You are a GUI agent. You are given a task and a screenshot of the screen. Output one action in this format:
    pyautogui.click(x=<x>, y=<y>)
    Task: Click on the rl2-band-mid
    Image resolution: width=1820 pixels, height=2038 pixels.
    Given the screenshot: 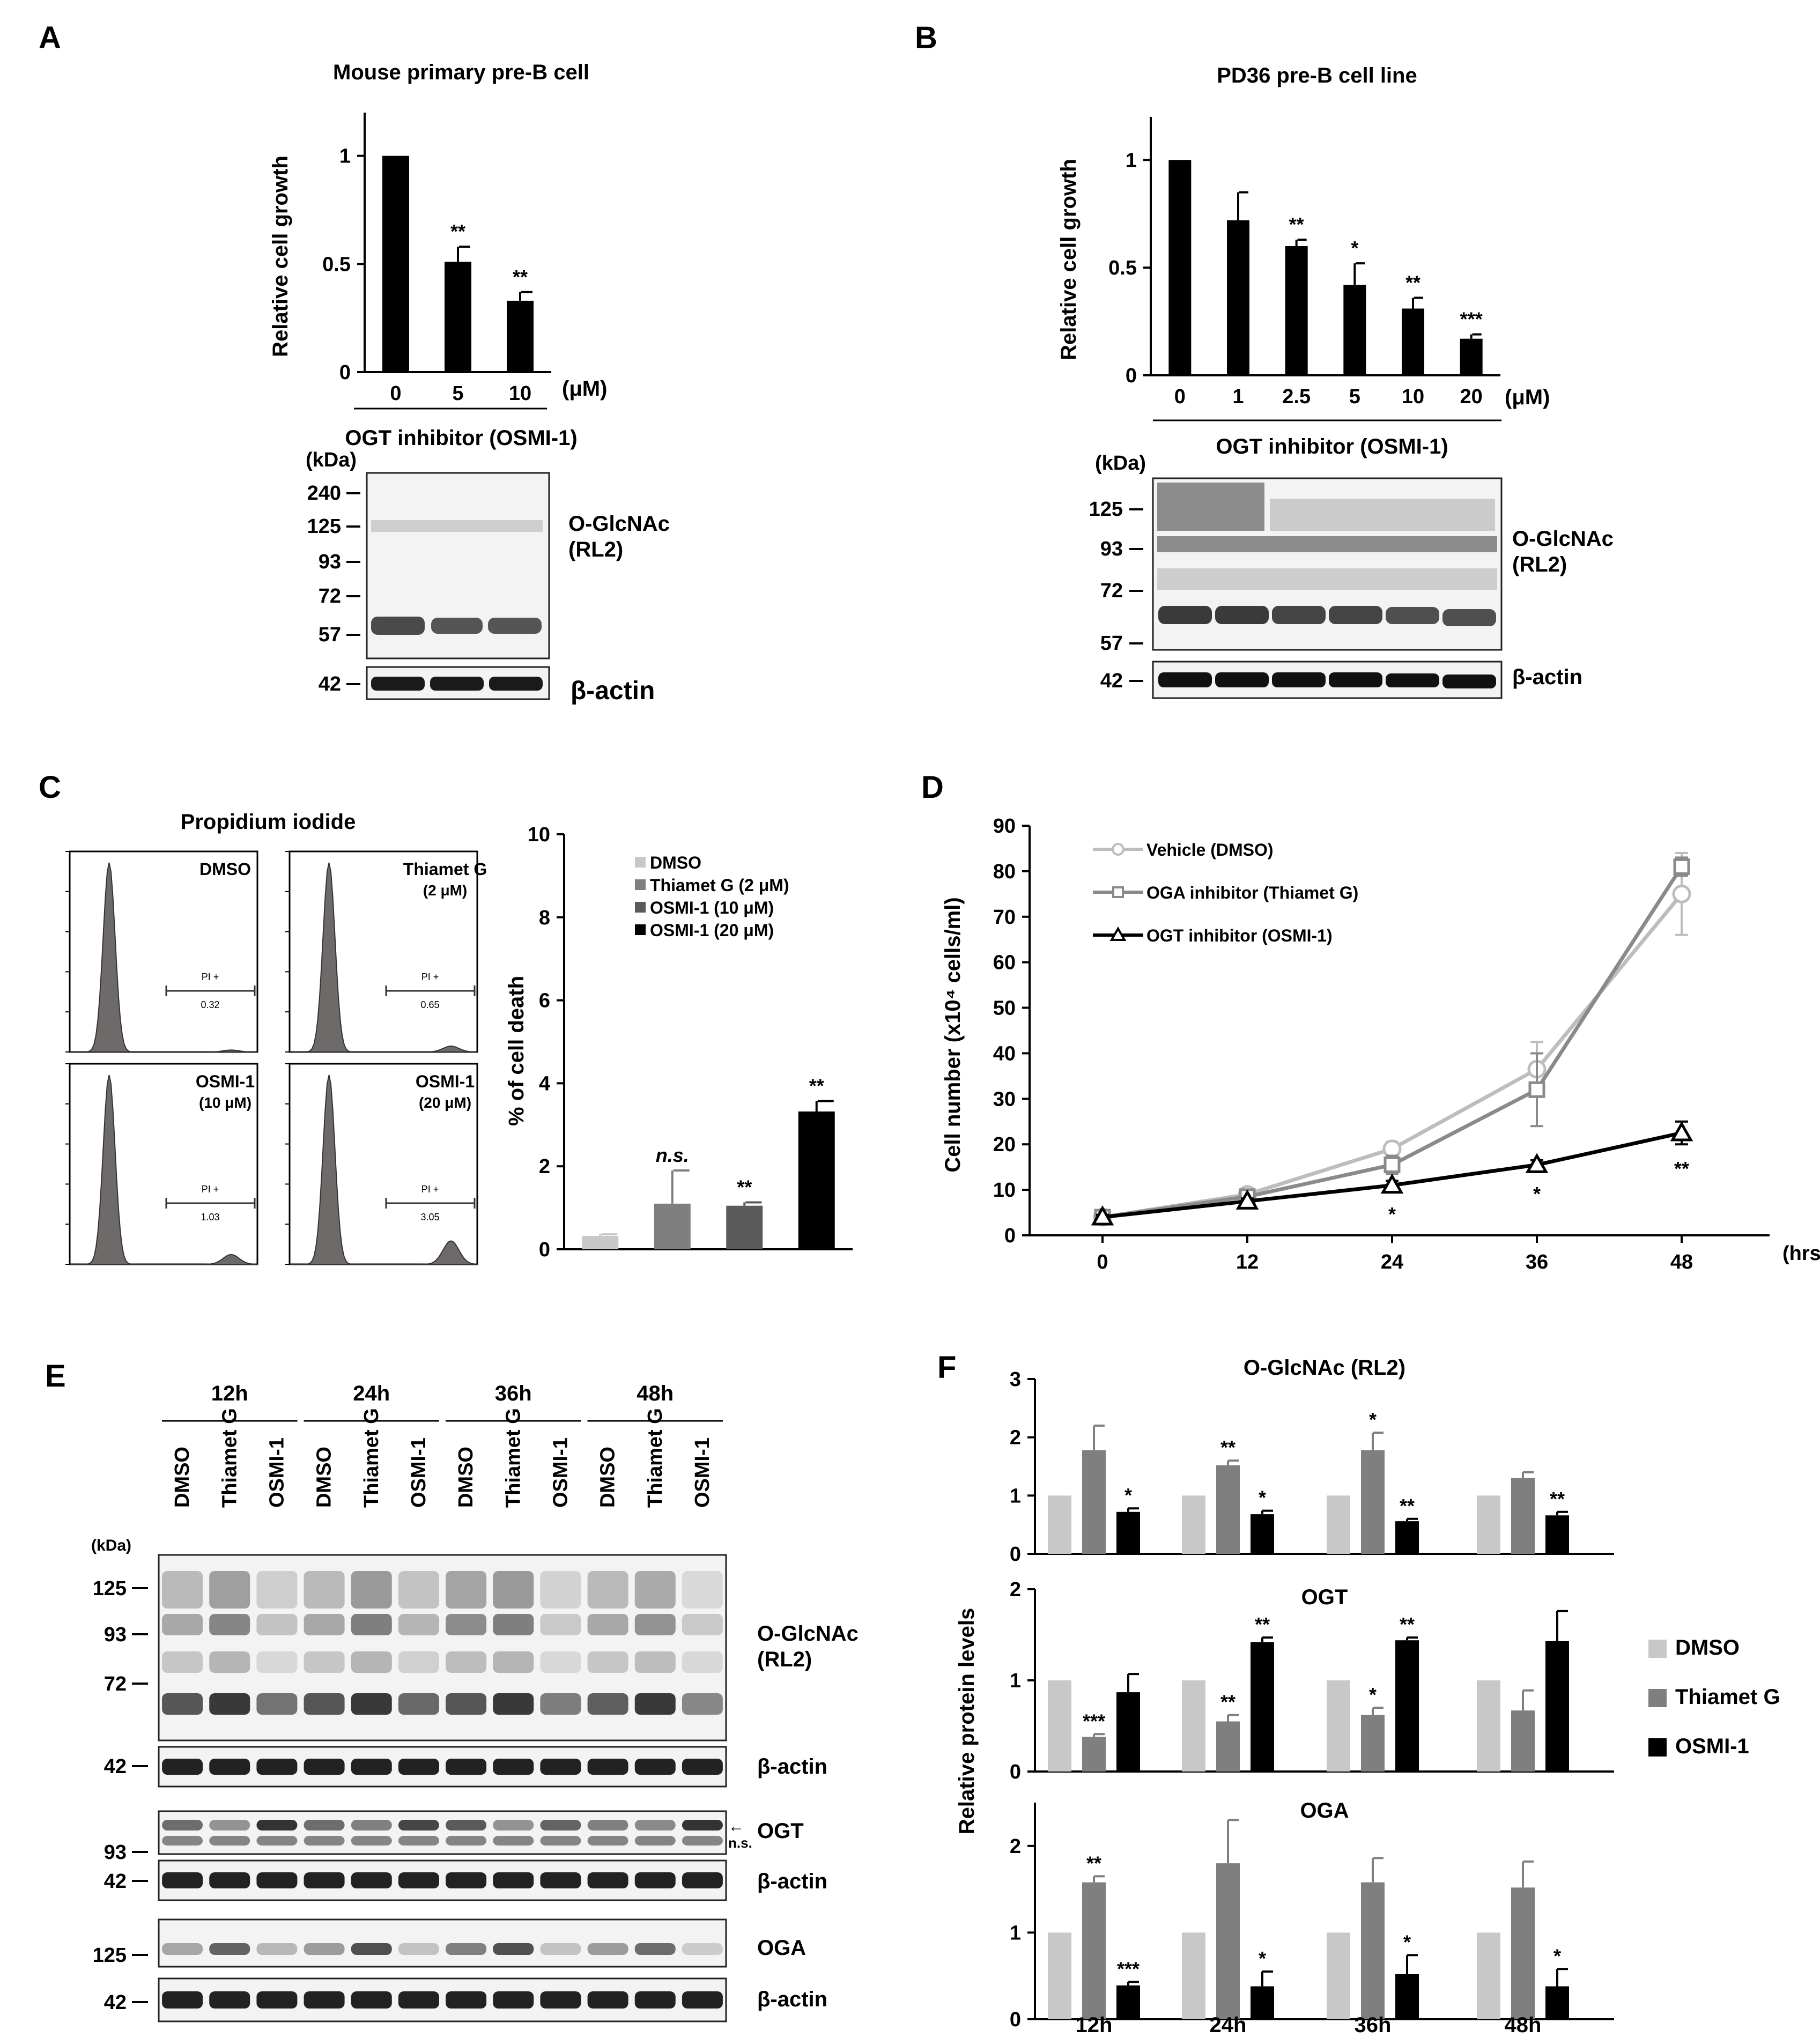 What is the action you would take?
    pyautogui.click(x=466, y=1662)
    